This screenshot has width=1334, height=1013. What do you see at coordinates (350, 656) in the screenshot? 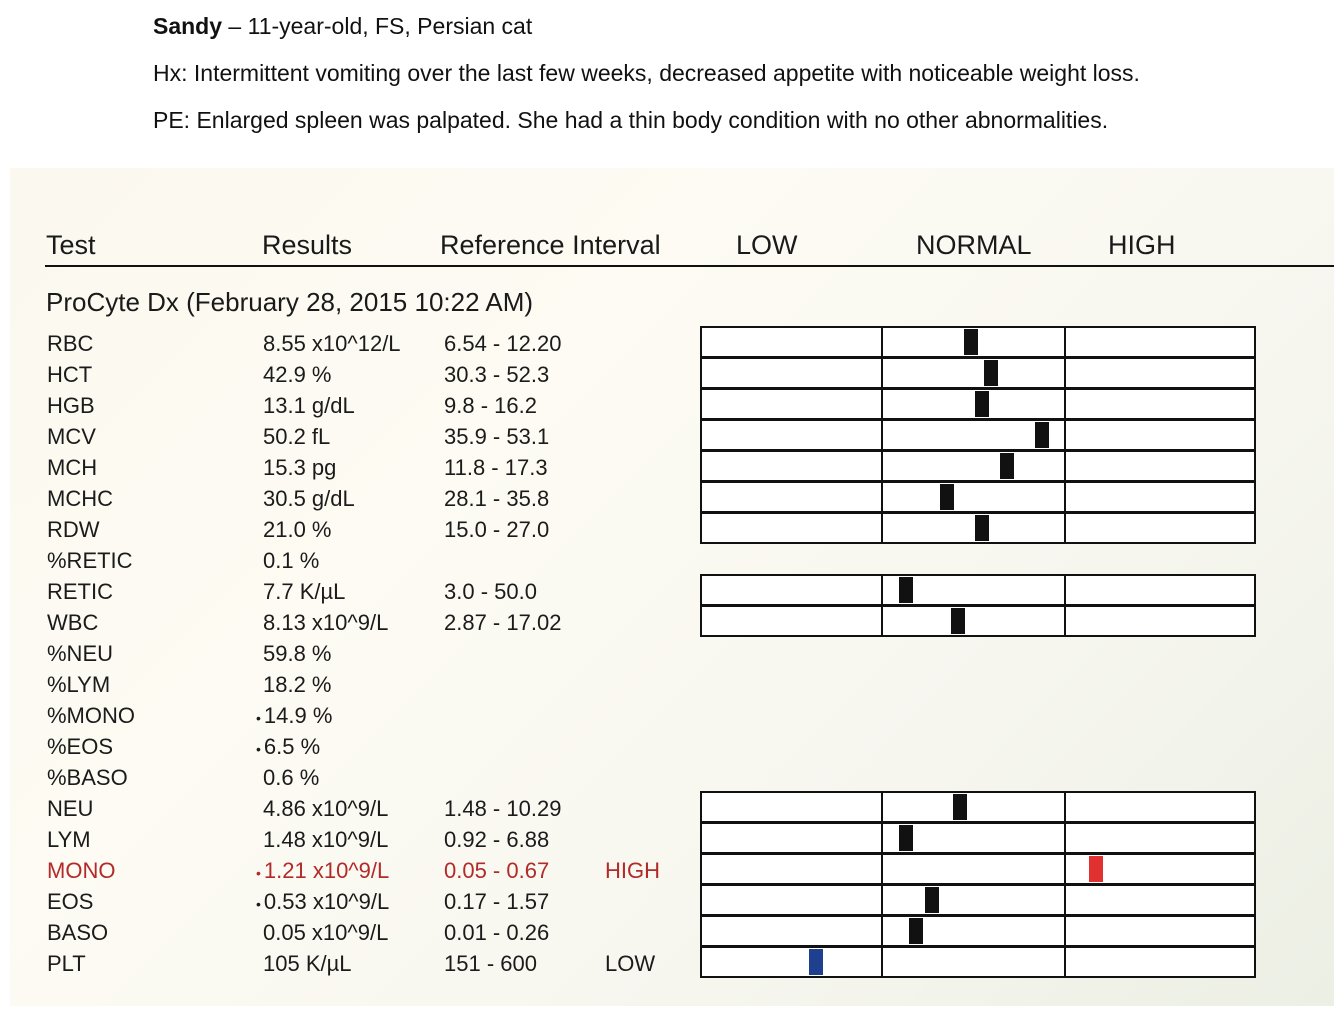
I see `result-row: %NEU 59.8 %` at bounding box center [350, 656].